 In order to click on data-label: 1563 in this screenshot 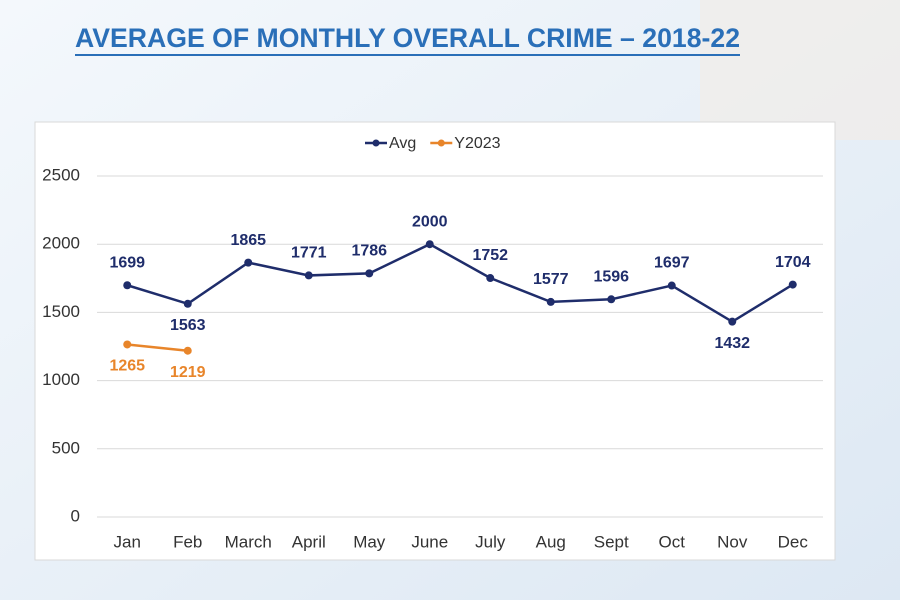, I will do `click(188, 325)`.